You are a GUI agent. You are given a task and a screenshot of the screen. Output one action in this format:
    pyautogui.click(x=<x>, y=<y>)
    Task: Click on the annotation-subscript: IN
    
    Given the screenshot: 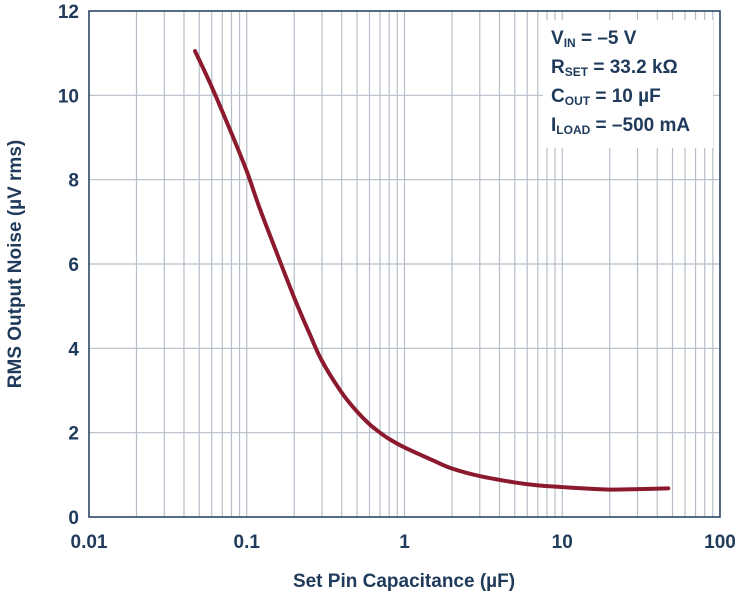 What is the action you would take?
    pyautogui.click(x=569, y=43)
    